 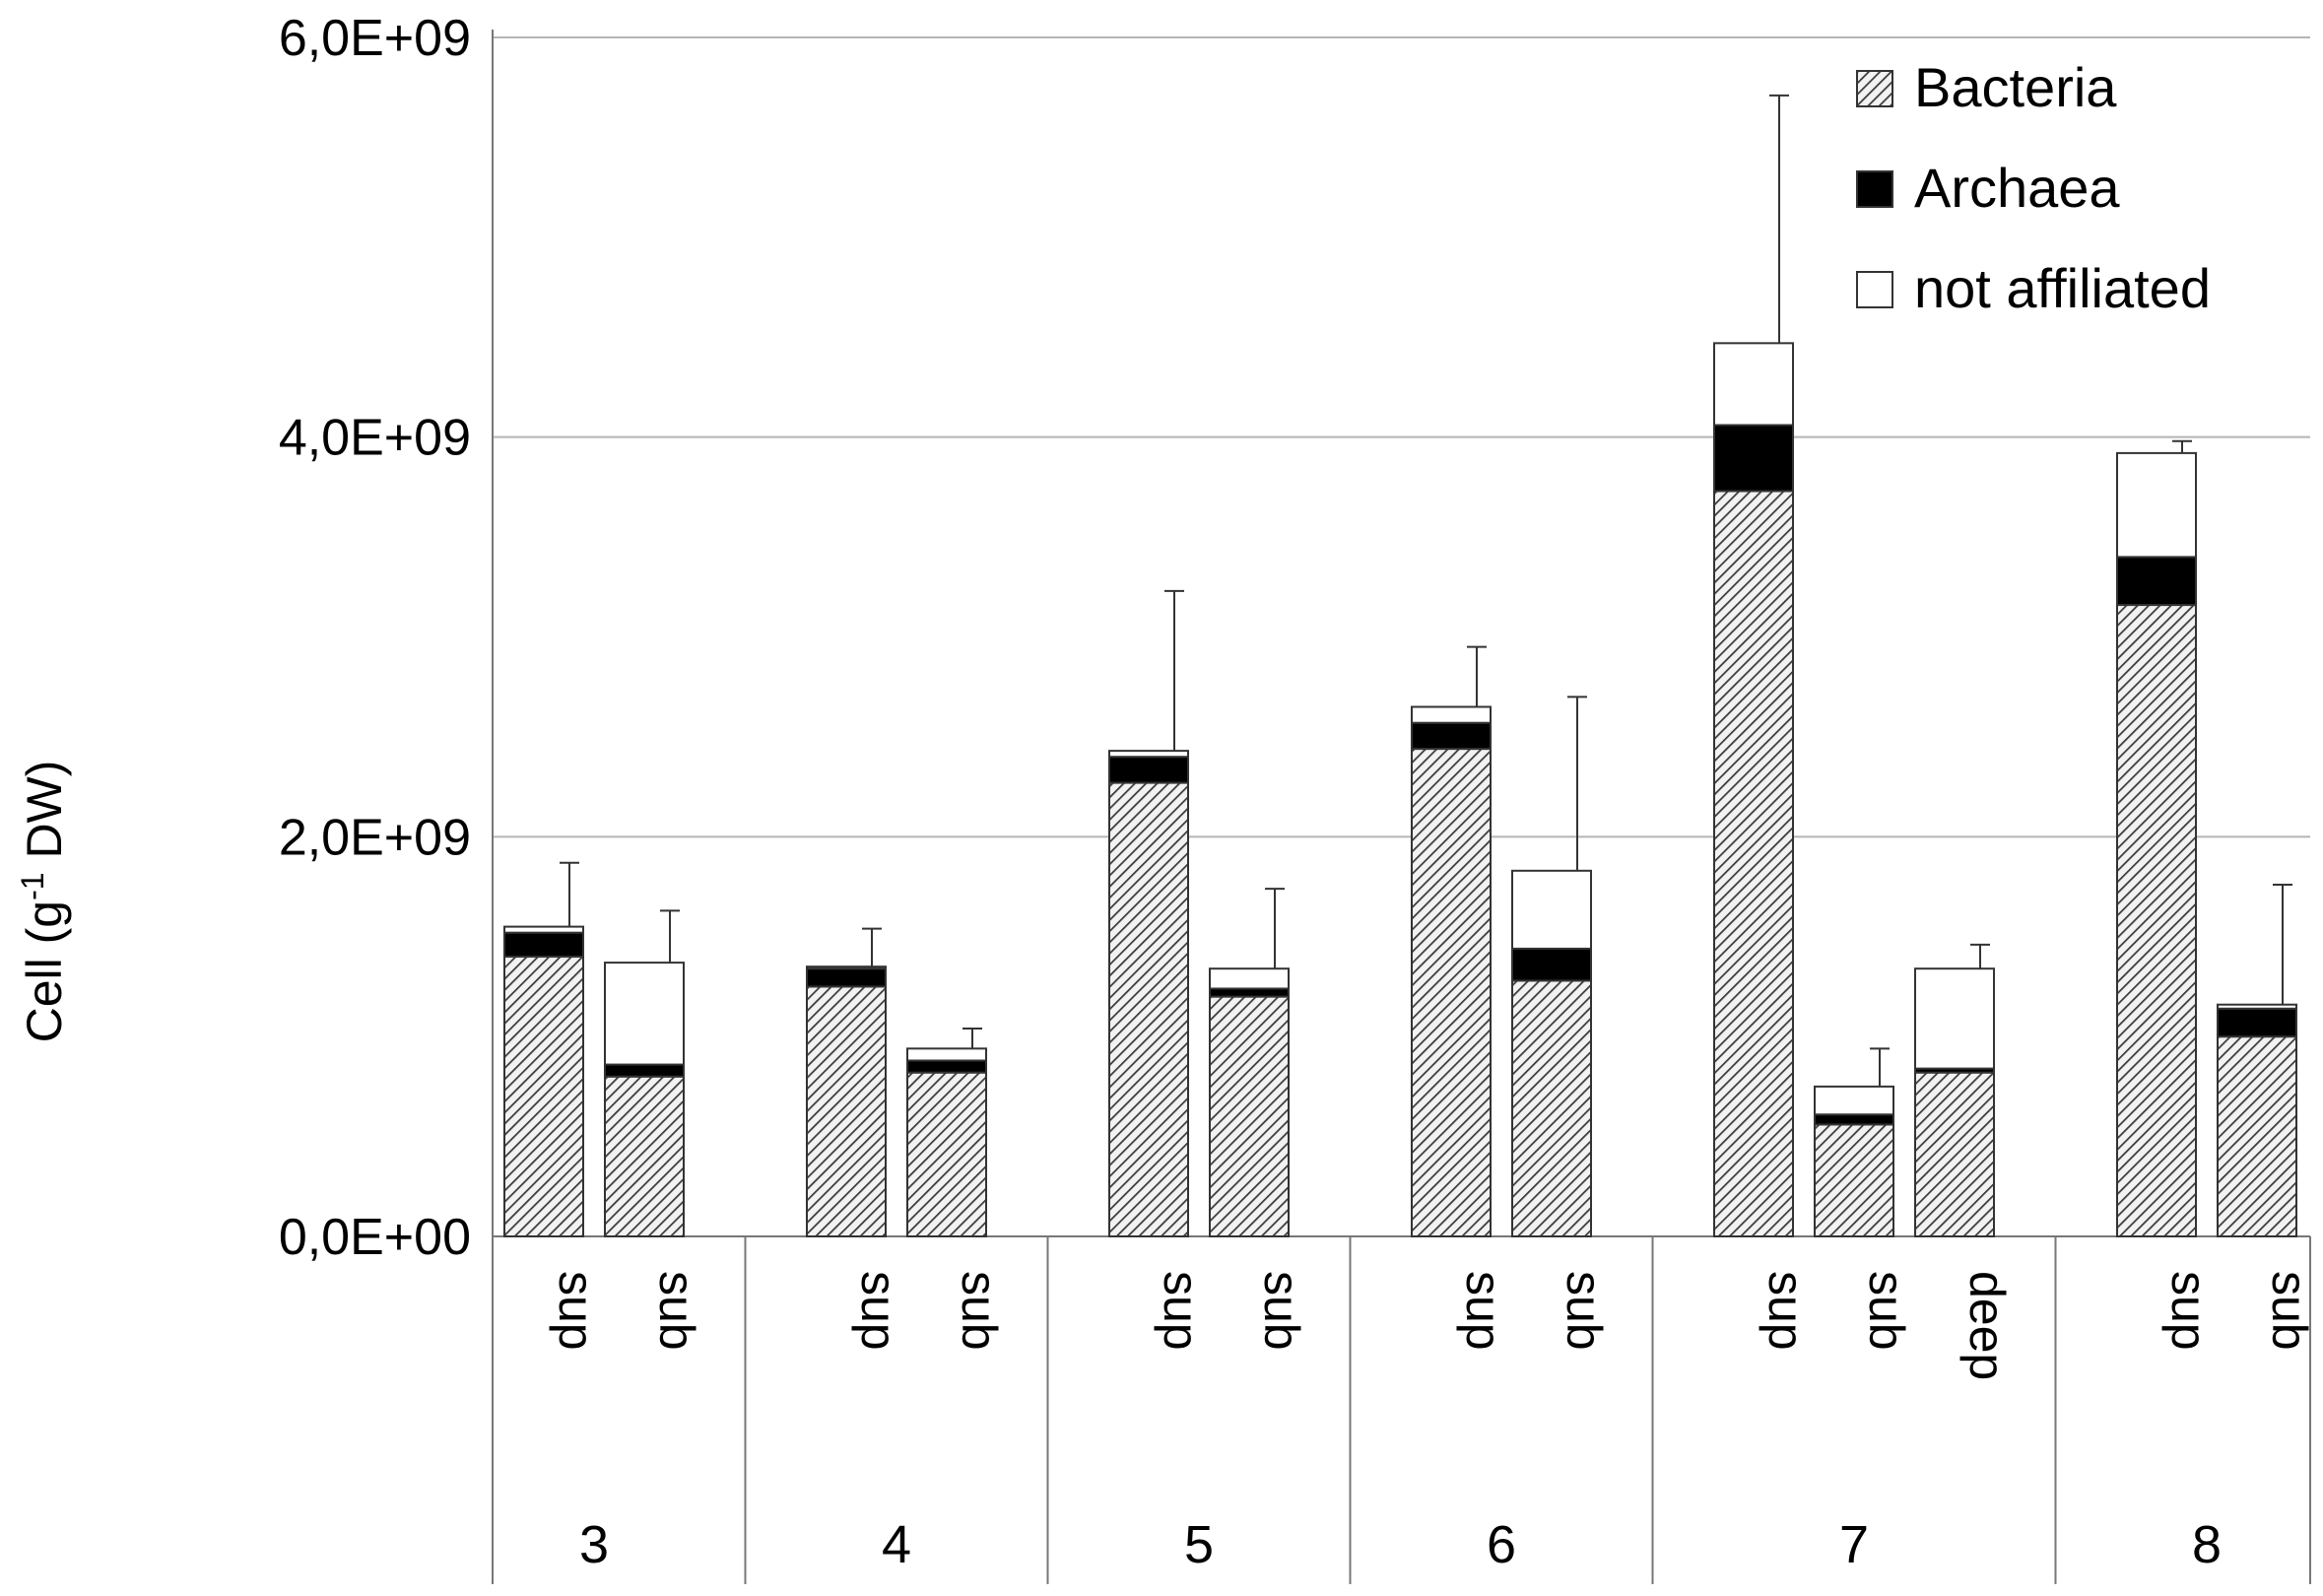 I want to click on group-label: 3, so click(x=594, y=1544).